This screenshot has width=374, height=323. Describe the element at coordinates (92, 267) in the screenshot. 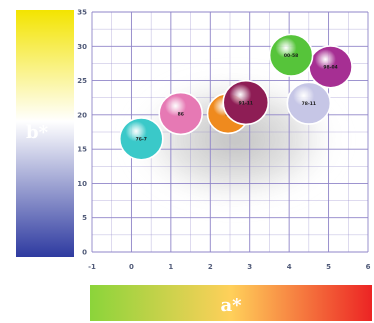

I see `x-tick-label: -1` at that location.